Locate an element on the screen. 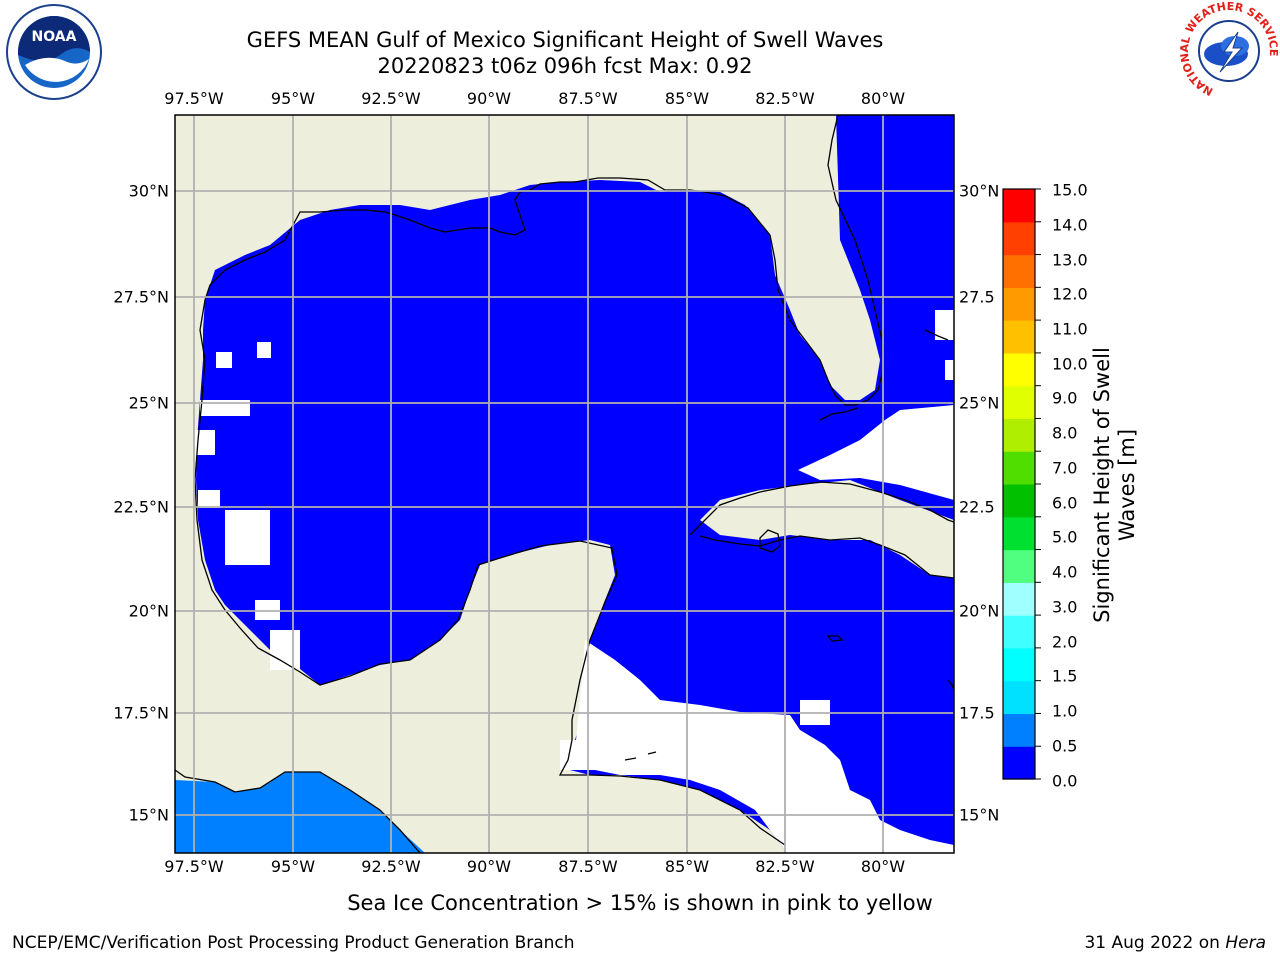 This screenshot has width=1280, height=960. colorbar-tick-label: 3.0 is located at coordinates (1065, 607).